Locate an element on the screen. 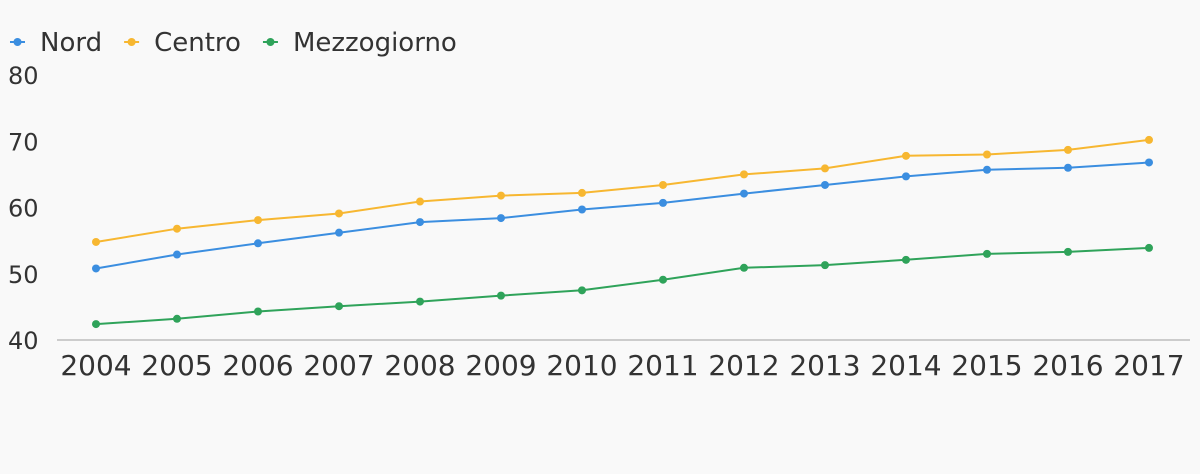  x-tick-label: 2016 is located at coordinates (1067, 365).